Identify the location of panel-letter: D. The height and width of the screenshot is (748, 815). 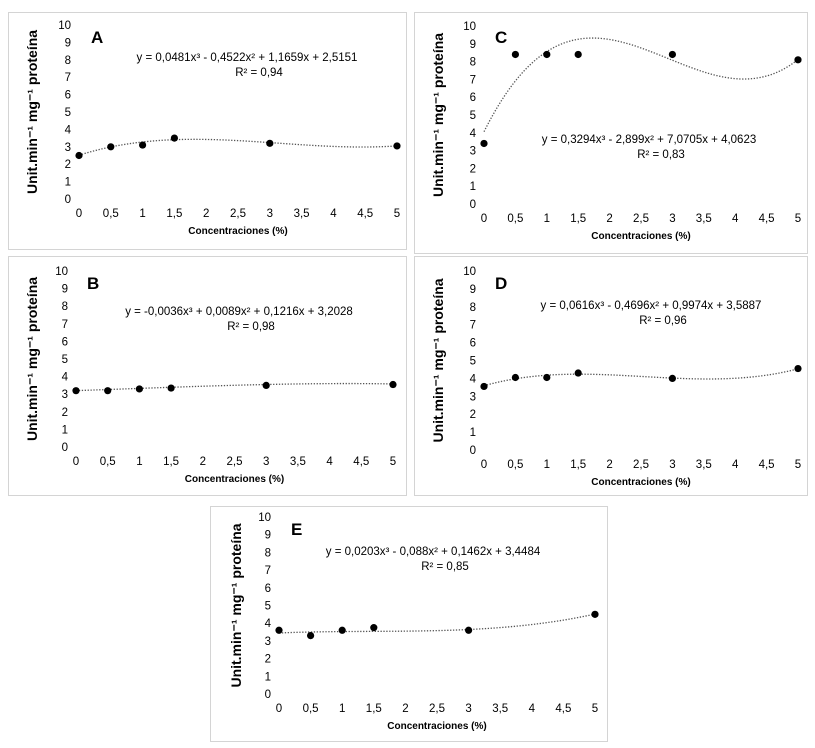
(501, 283).